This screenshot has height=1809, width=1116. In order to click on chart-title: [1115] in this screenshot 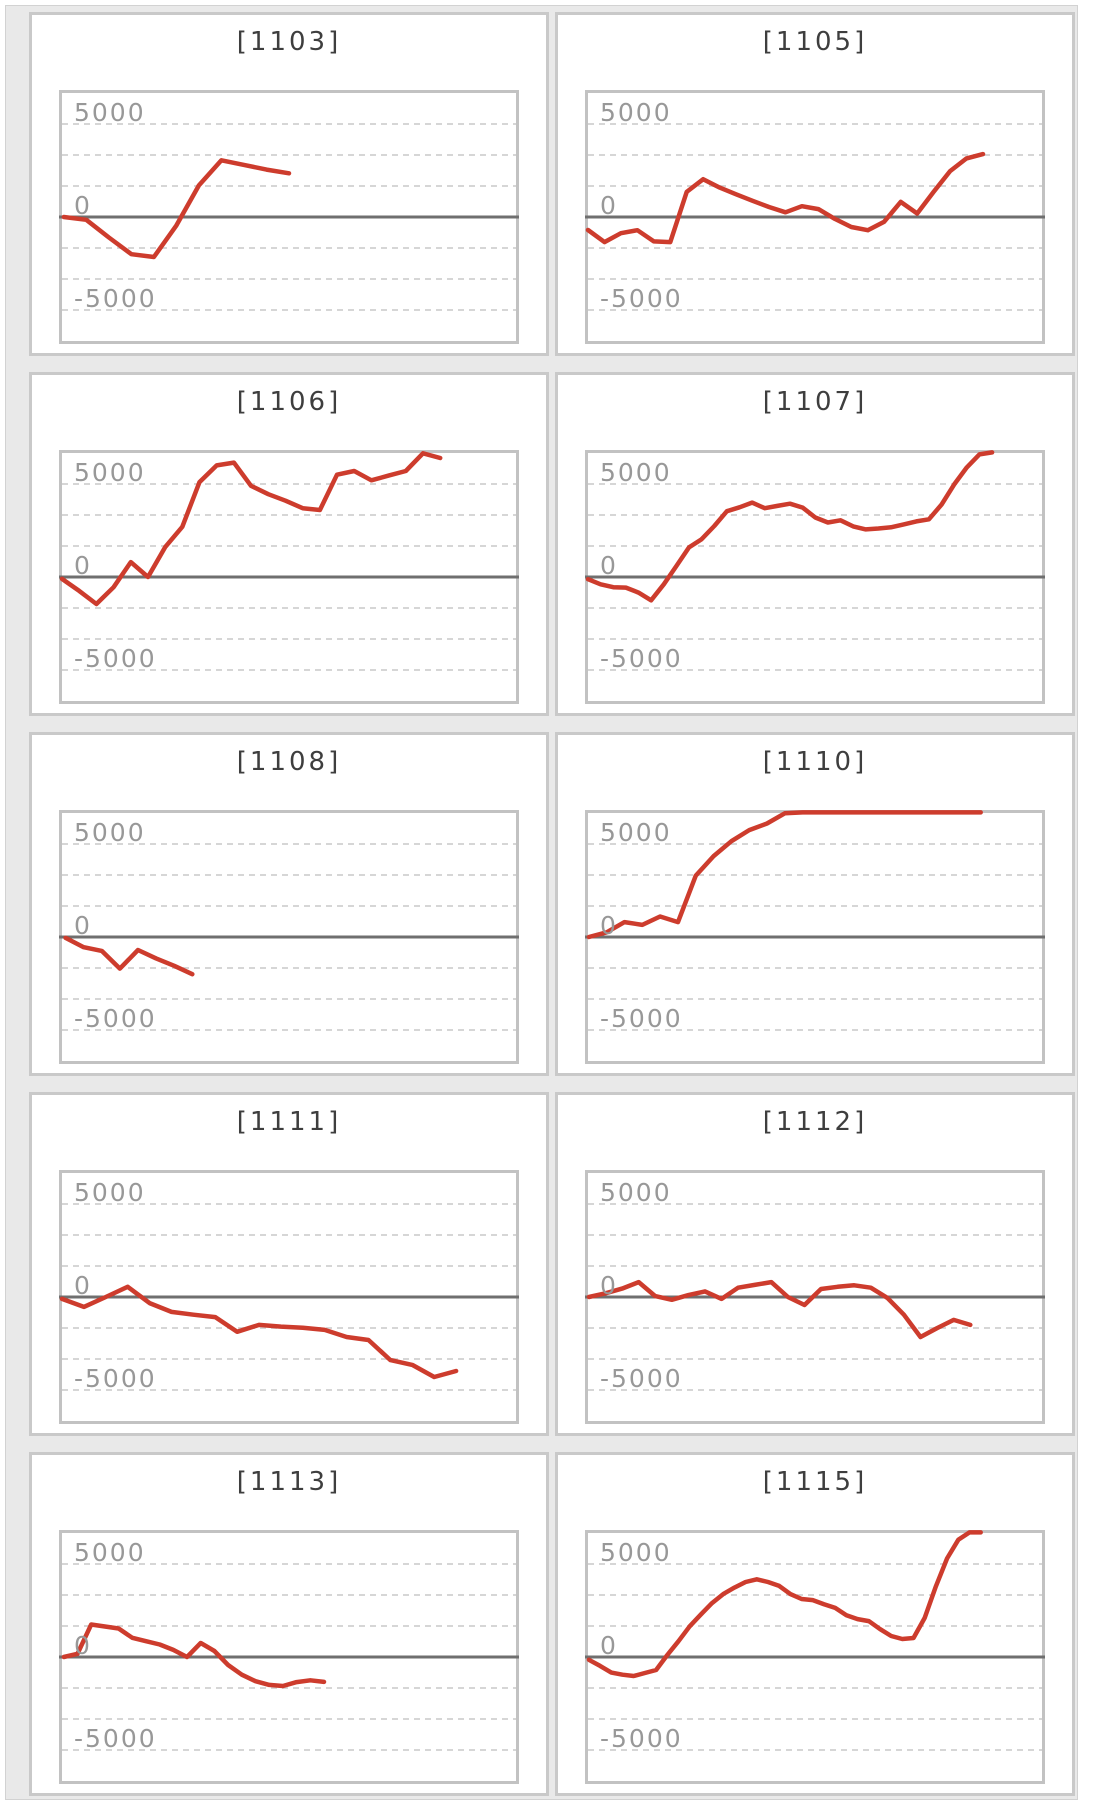, I will do `click(815, 1482)`.